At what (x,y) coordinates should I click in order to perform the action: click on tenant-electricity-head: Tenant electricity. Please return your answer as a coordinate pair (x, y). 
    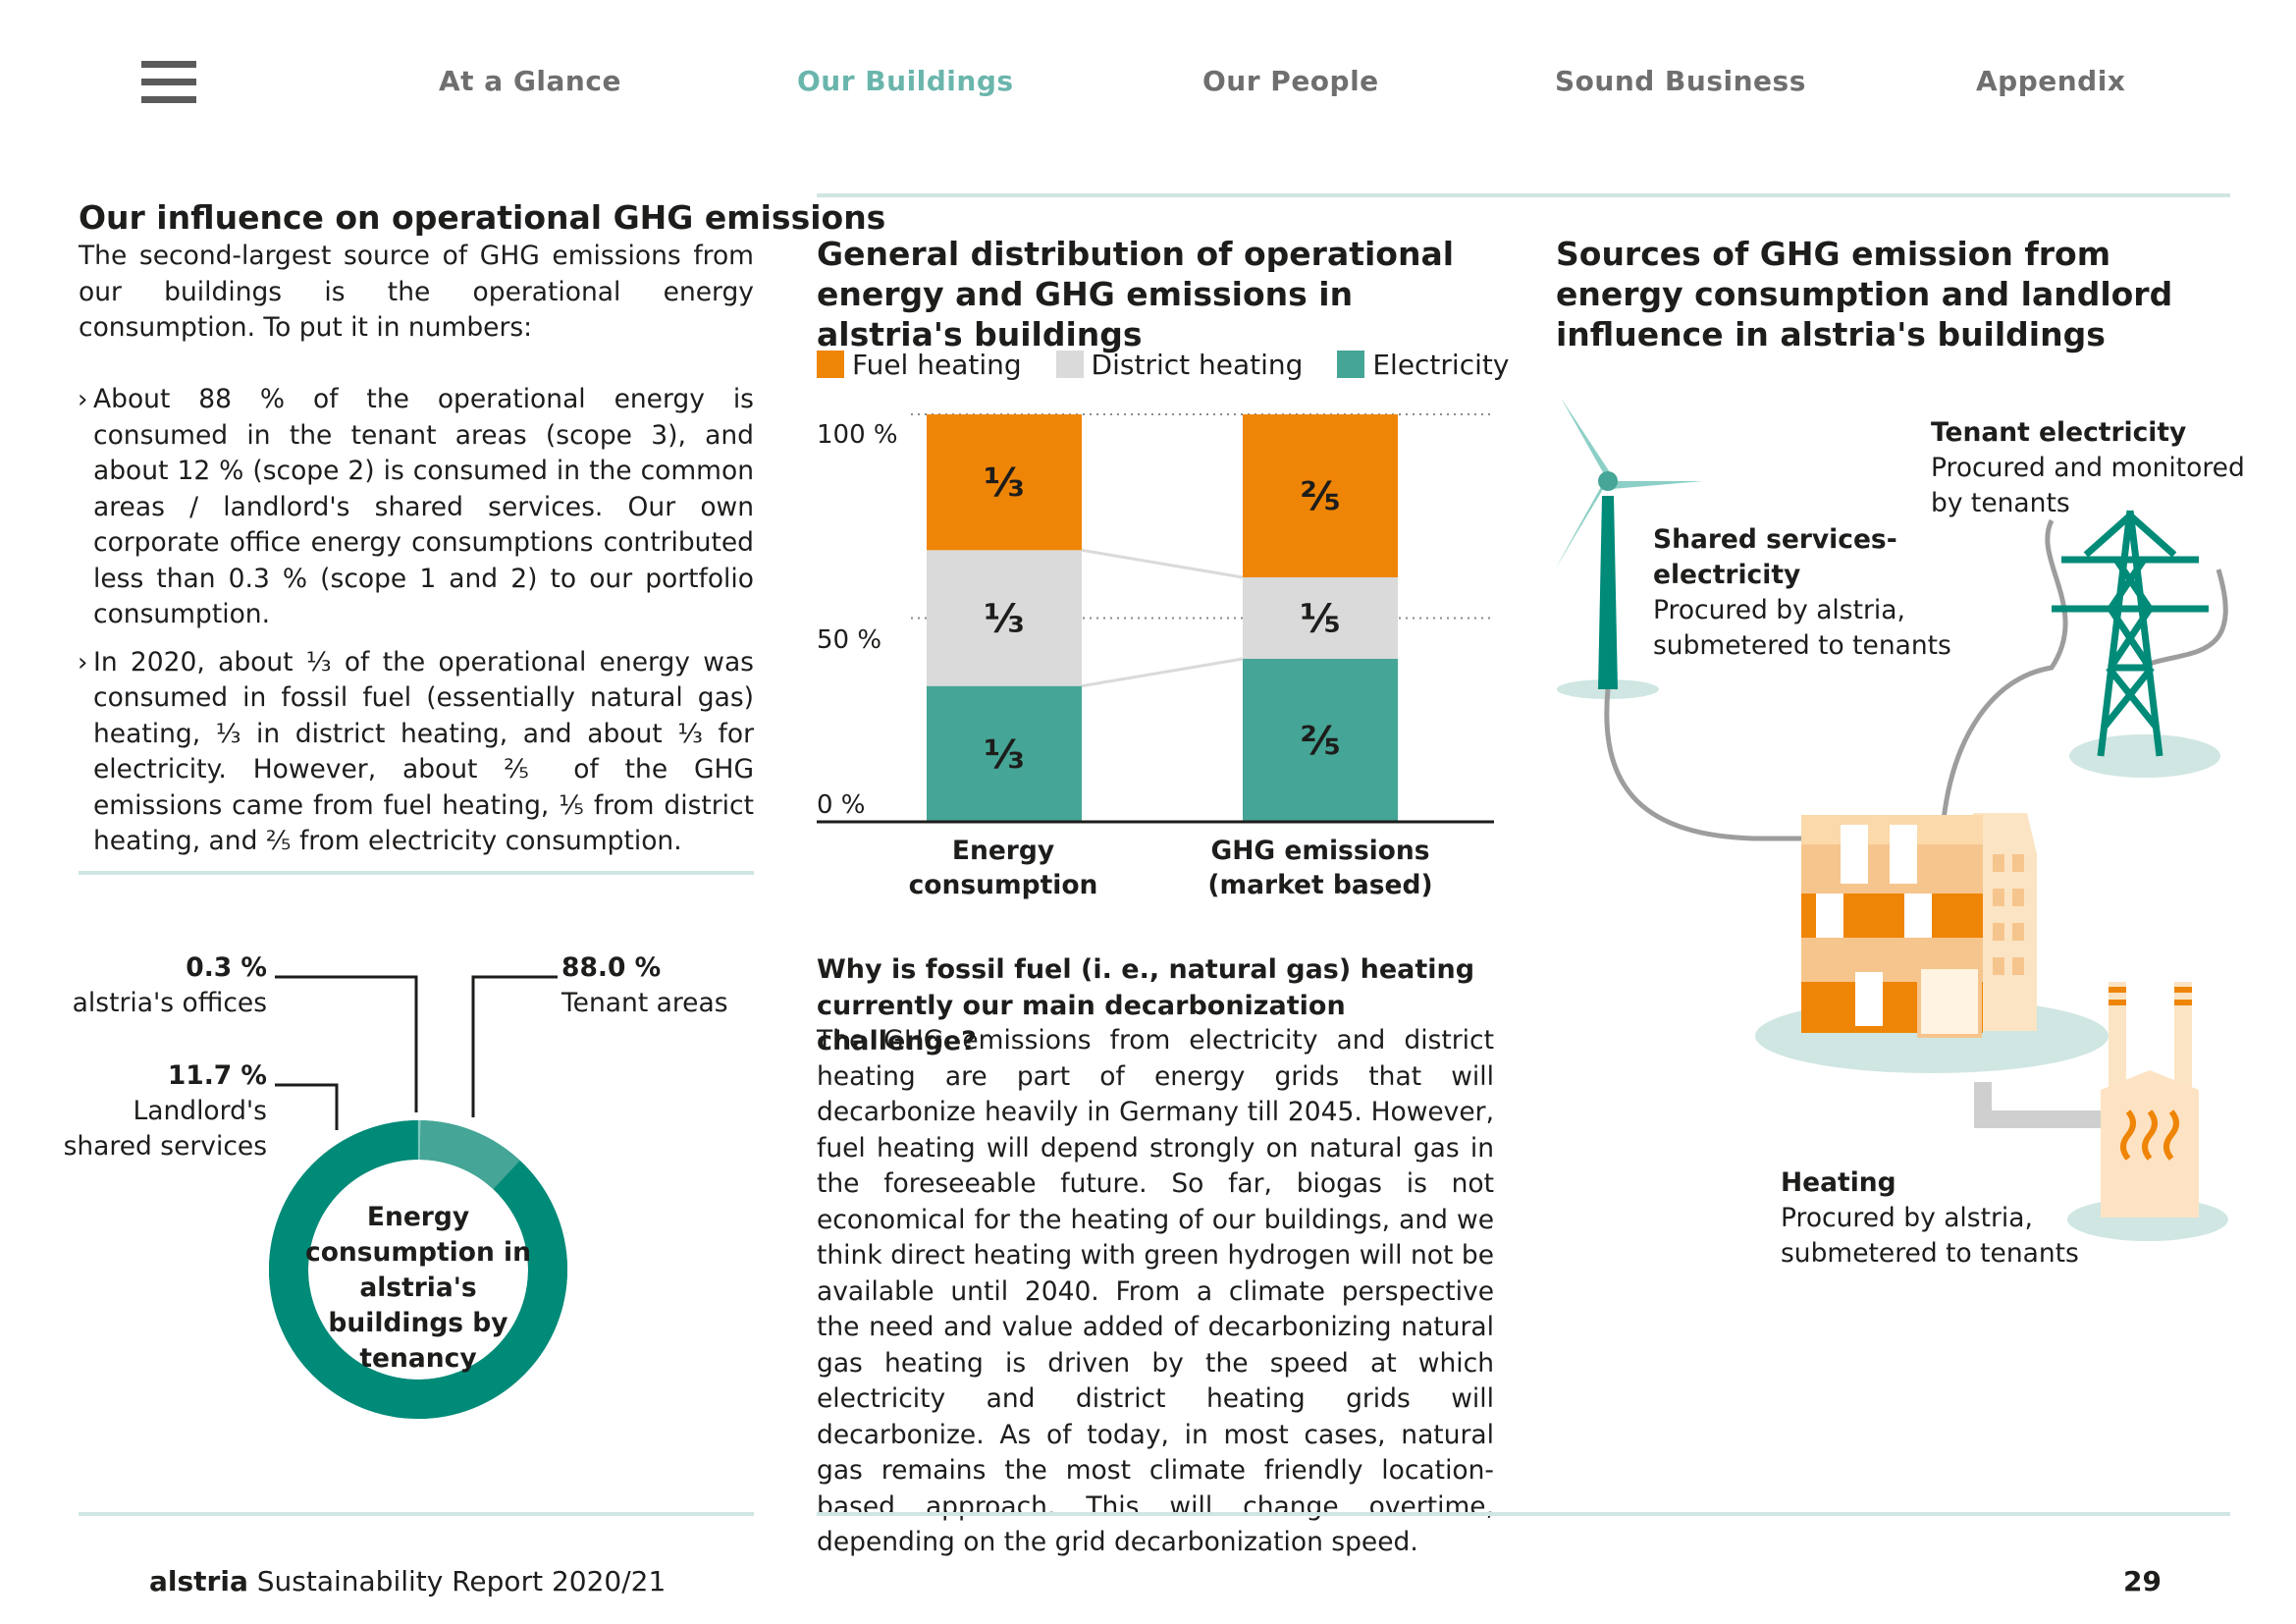
    Looking at the image, I should click on (2059, 432).